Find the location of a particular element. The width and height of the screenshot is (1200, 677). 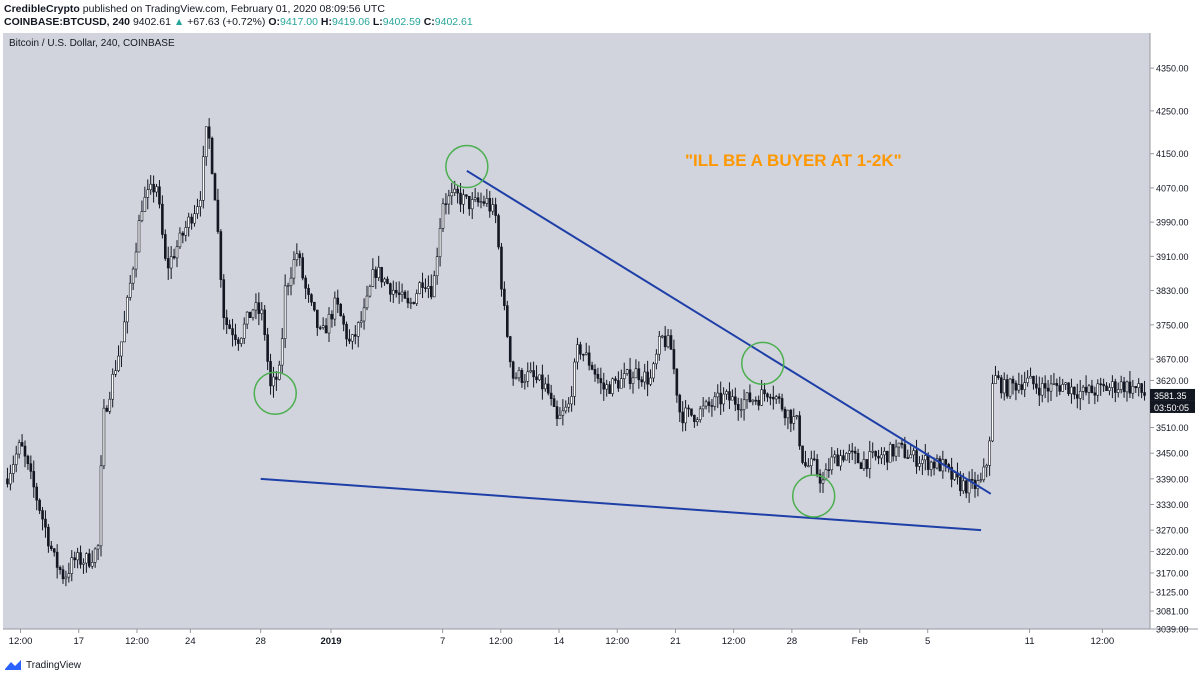

close-value: 9402.61 is located at coordinates (453, 22).